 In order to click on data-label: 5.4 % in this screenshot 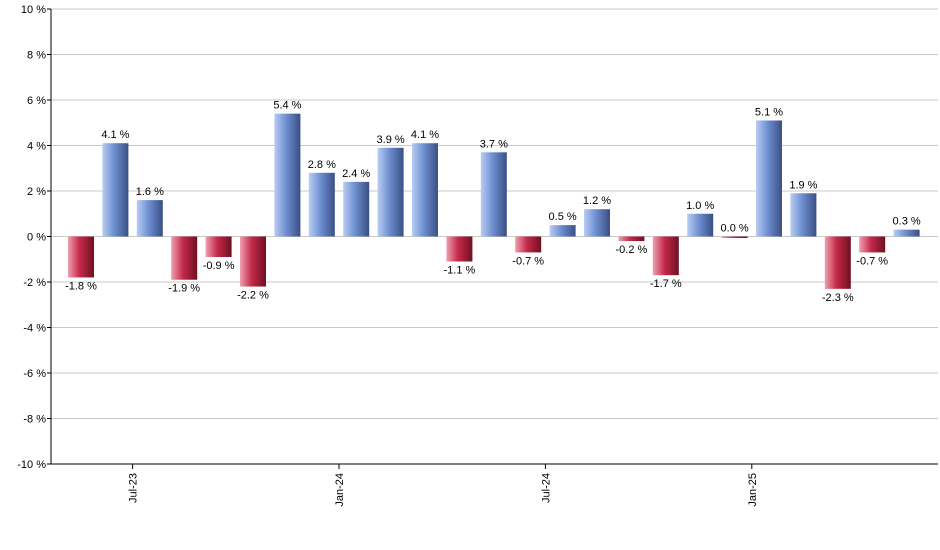, I will do `click(287, 106)`.